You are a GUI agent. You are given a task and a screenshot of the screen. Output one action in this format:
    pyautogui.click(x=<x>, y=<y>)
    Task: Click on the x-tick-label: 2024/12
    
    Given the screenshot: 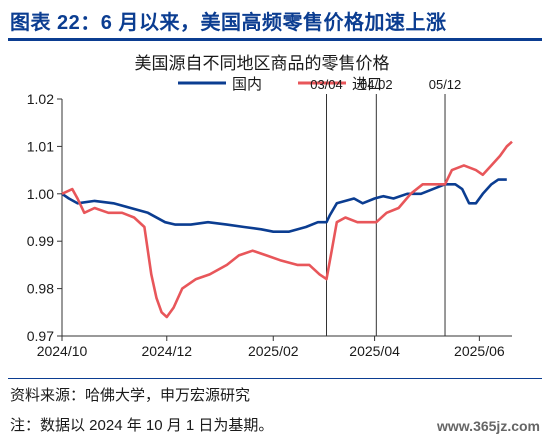 What is the action you would take?
    pyautogui.click(x=166, y=351)
    